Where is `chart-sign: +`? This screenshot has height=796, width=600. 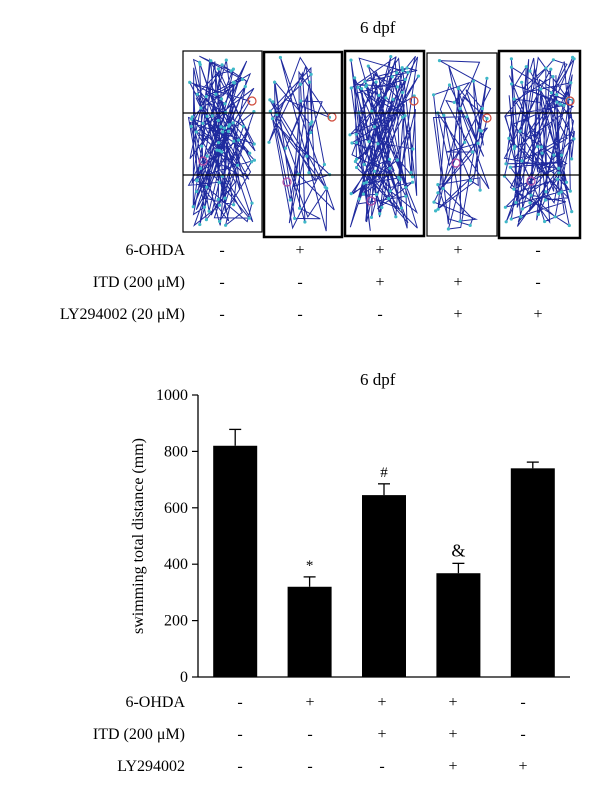
chart-sign: + is located at coordinates (453, 734).